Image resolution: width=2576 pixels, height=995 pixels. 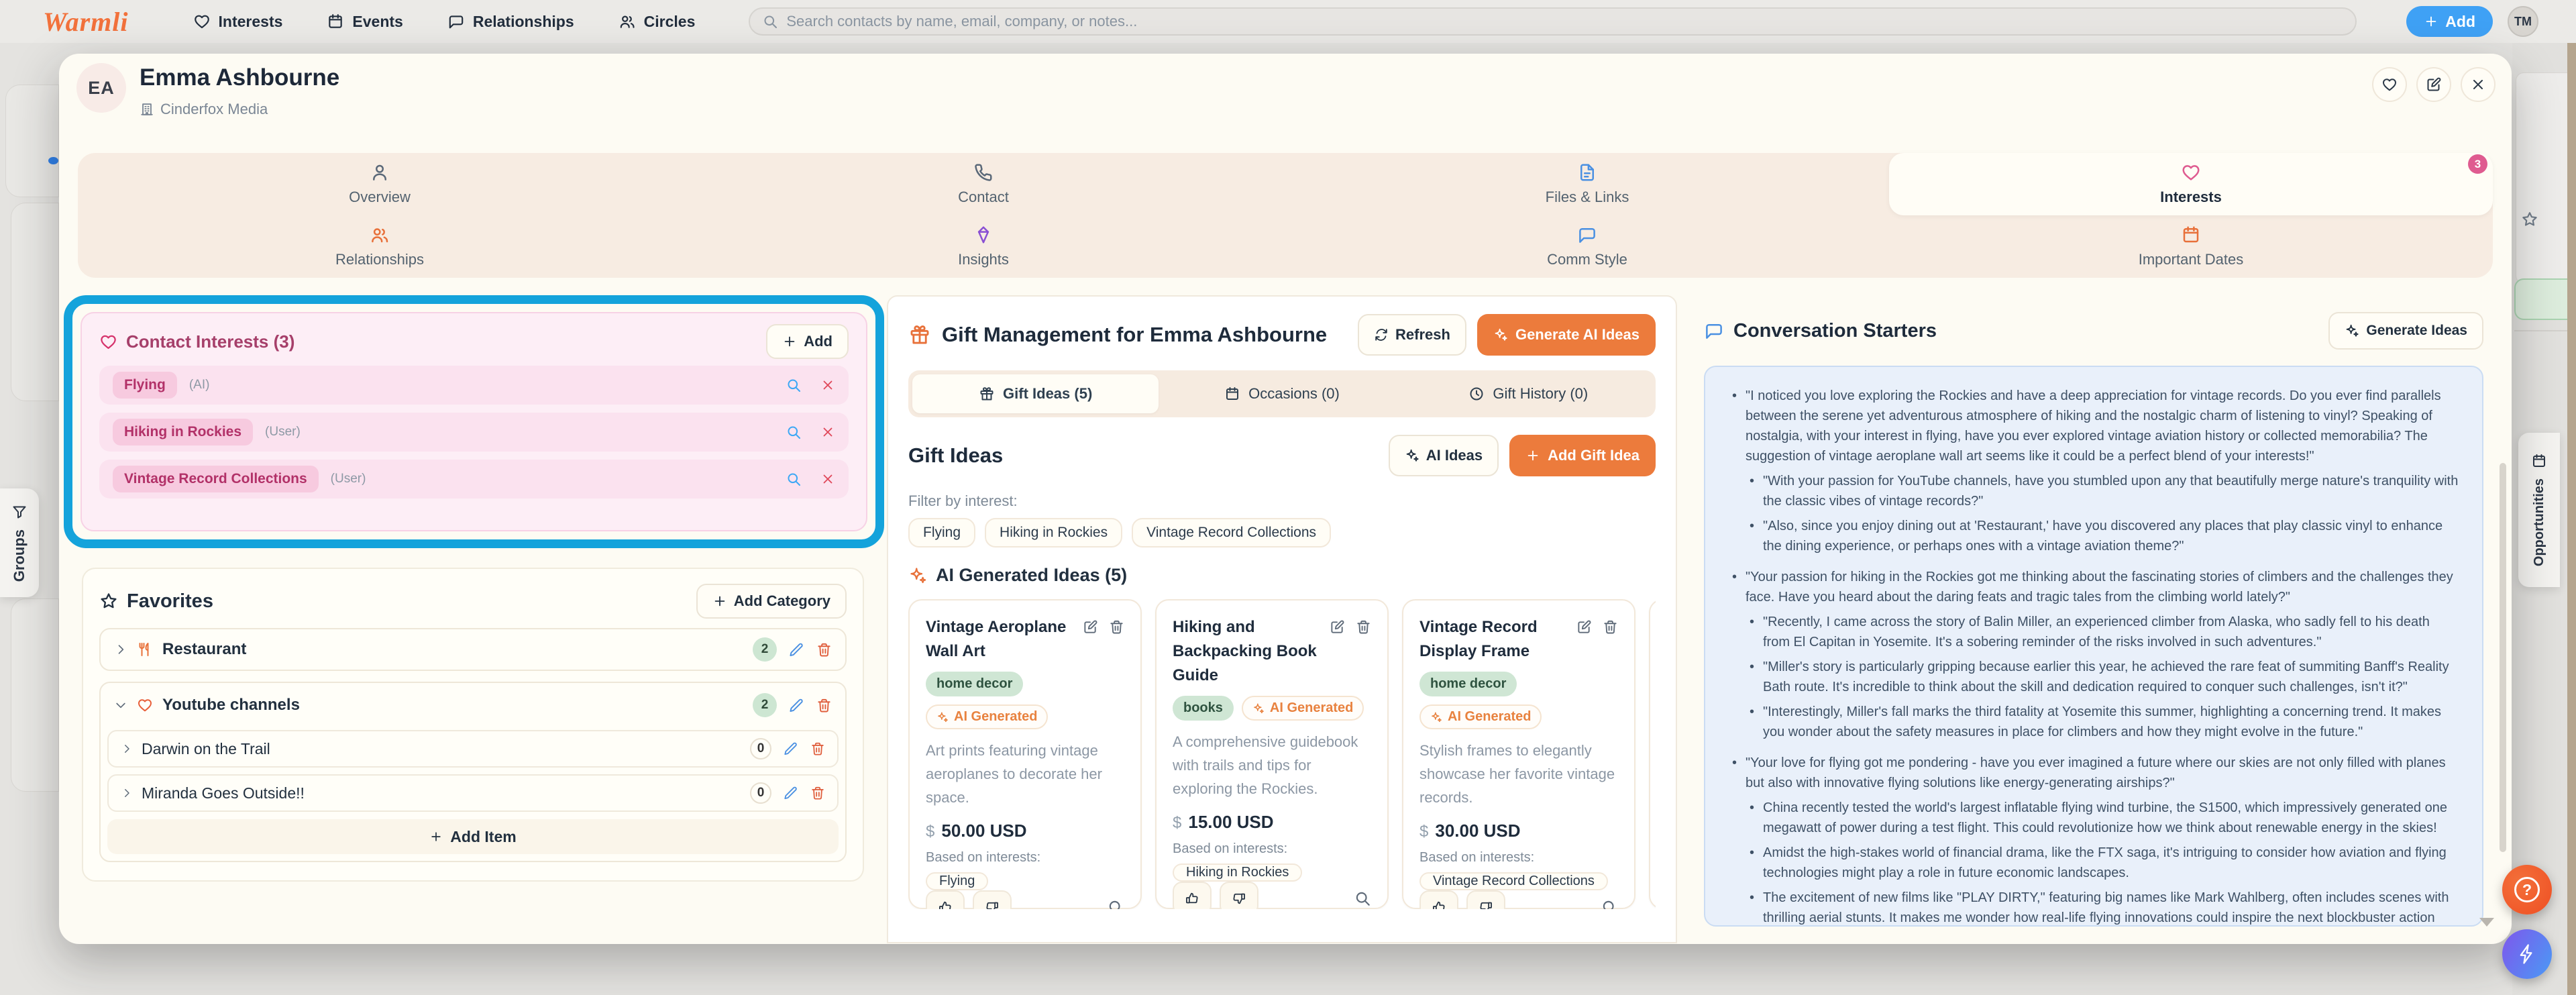 What do you see at coordinates (669, 21) in the screenshot?
I see `nav-label: Circles` at bounding box center [669, 21].